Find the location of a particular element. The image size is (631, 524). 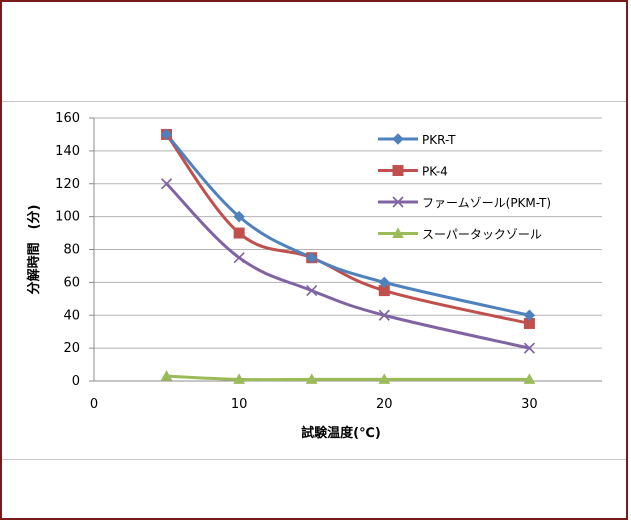

legend-label: スーパータックゾール is located at coordinates (482, 235).